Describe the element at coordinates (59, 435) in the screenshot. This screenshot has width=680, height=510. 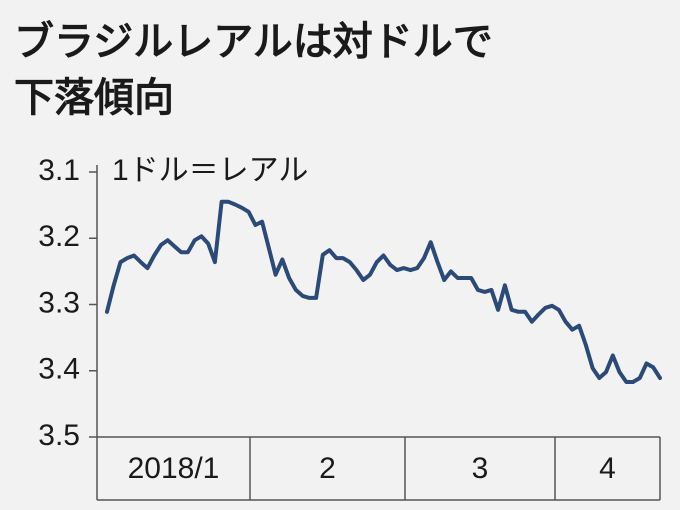
I see `y-tick-label: 3.5` at that location.